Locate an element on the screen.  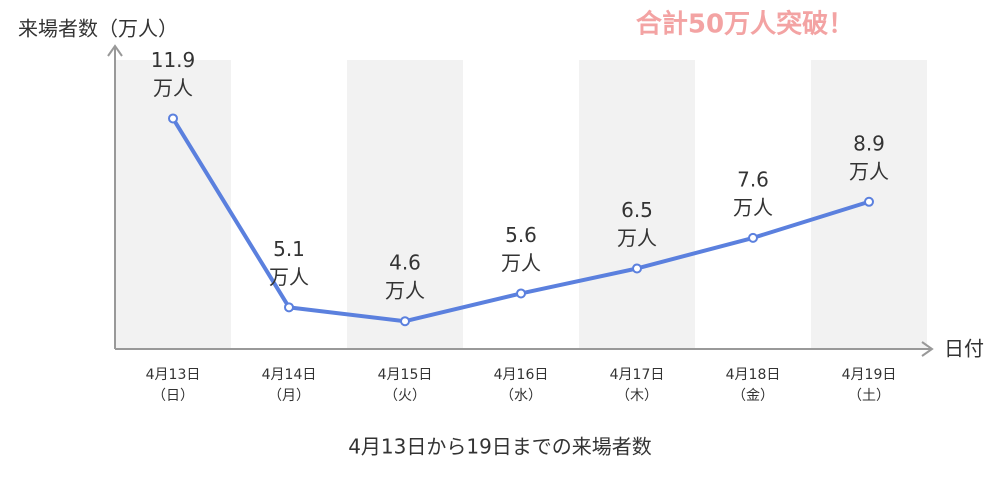
data-label: 11.9 is located at coordinates (173, 60).